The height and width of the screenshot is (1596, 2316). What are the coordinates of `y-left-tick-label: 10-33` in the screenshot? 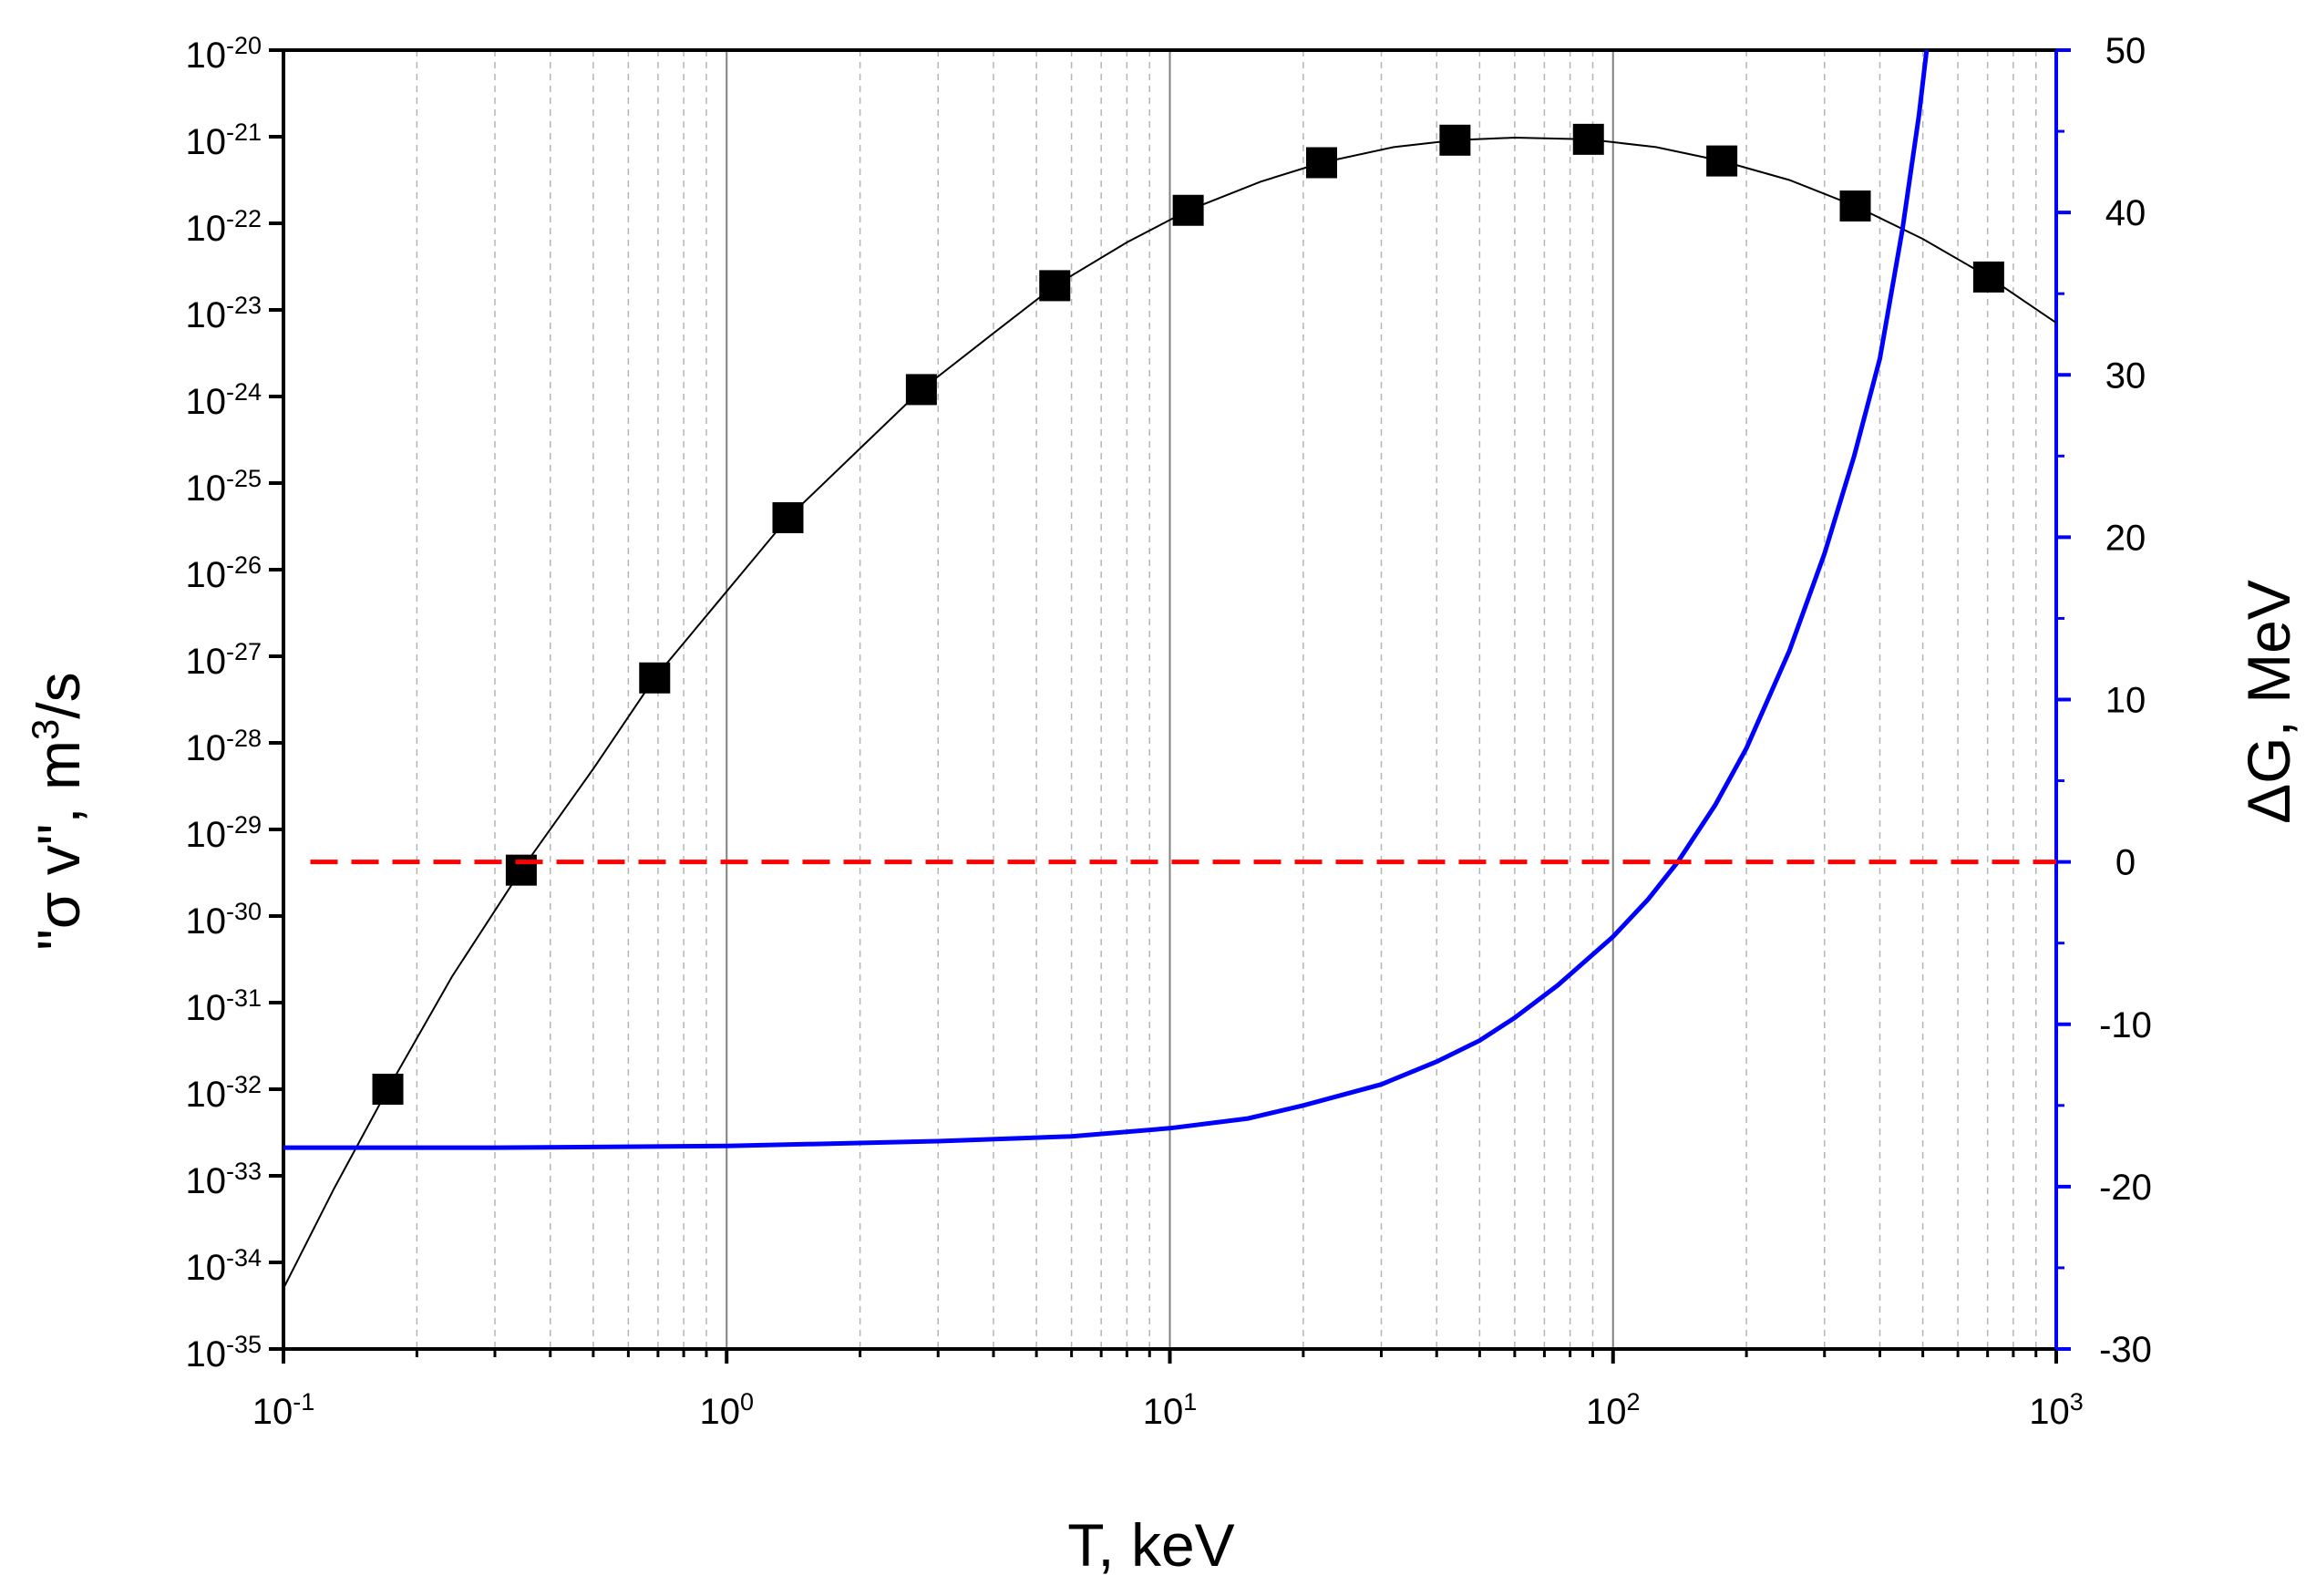 It's located at (223, 1179).